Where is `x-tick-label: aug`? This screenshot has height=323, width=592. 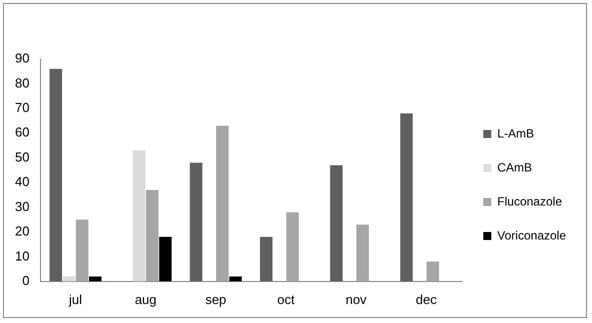
x-tick-label: aug is located at coordinates (145, 299).